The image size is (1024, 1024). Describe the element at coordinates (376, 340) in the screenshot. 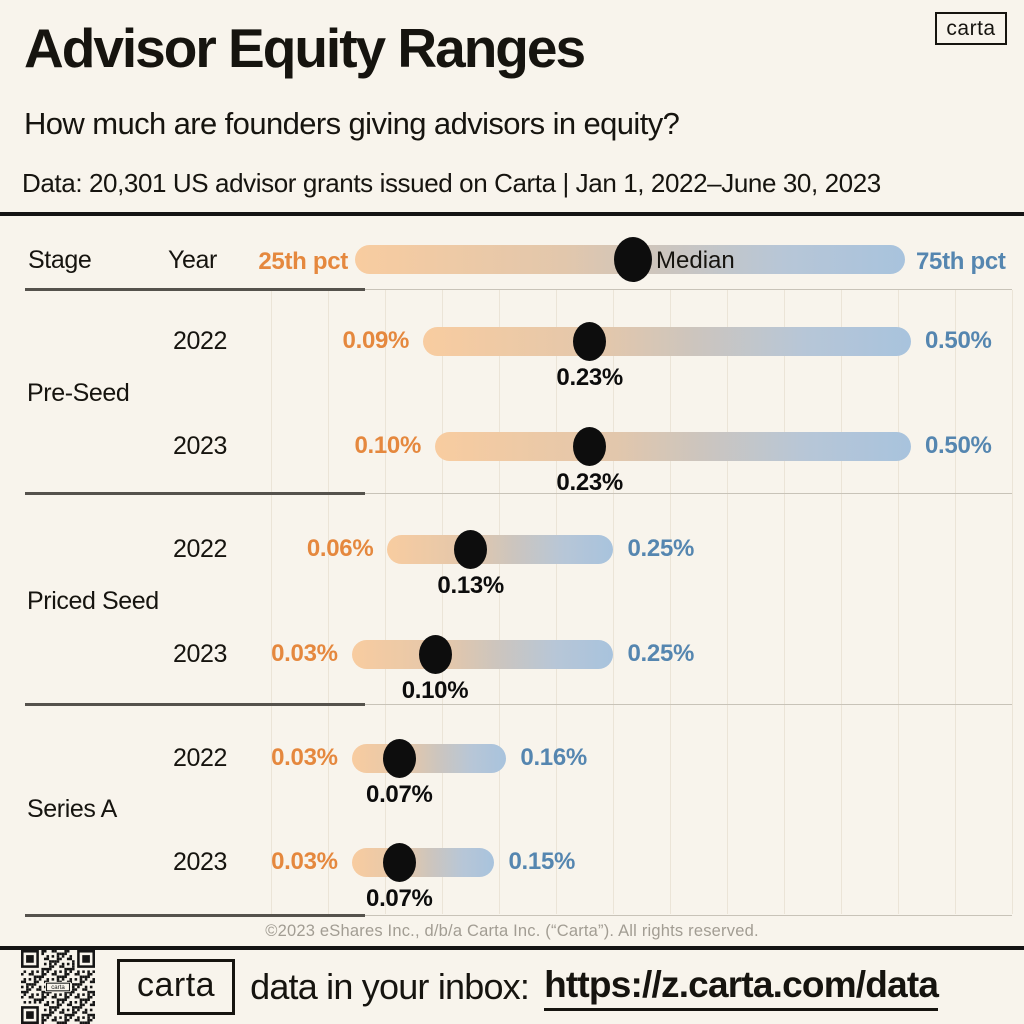

I see `p25-value: 0.09%` at that location.